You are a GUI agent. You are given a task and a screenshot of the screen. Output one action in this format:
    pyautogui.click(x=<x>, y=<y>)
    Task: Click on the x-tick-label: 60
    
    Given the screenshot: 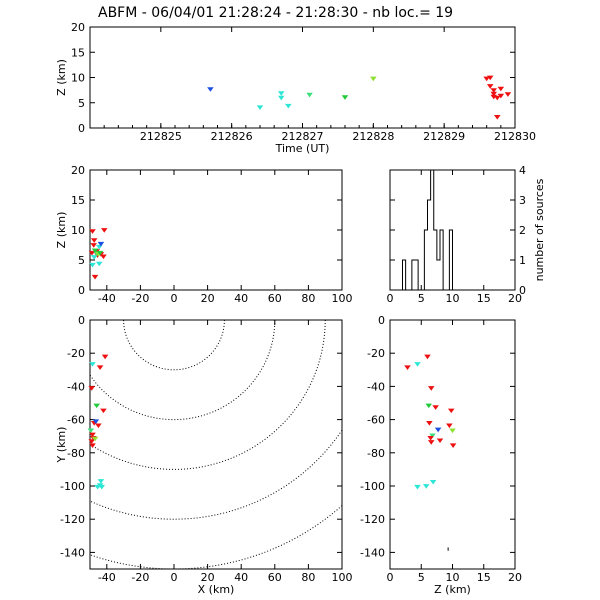 What is the action you would take?
    pyautogui.click(x=275, y=577)
    